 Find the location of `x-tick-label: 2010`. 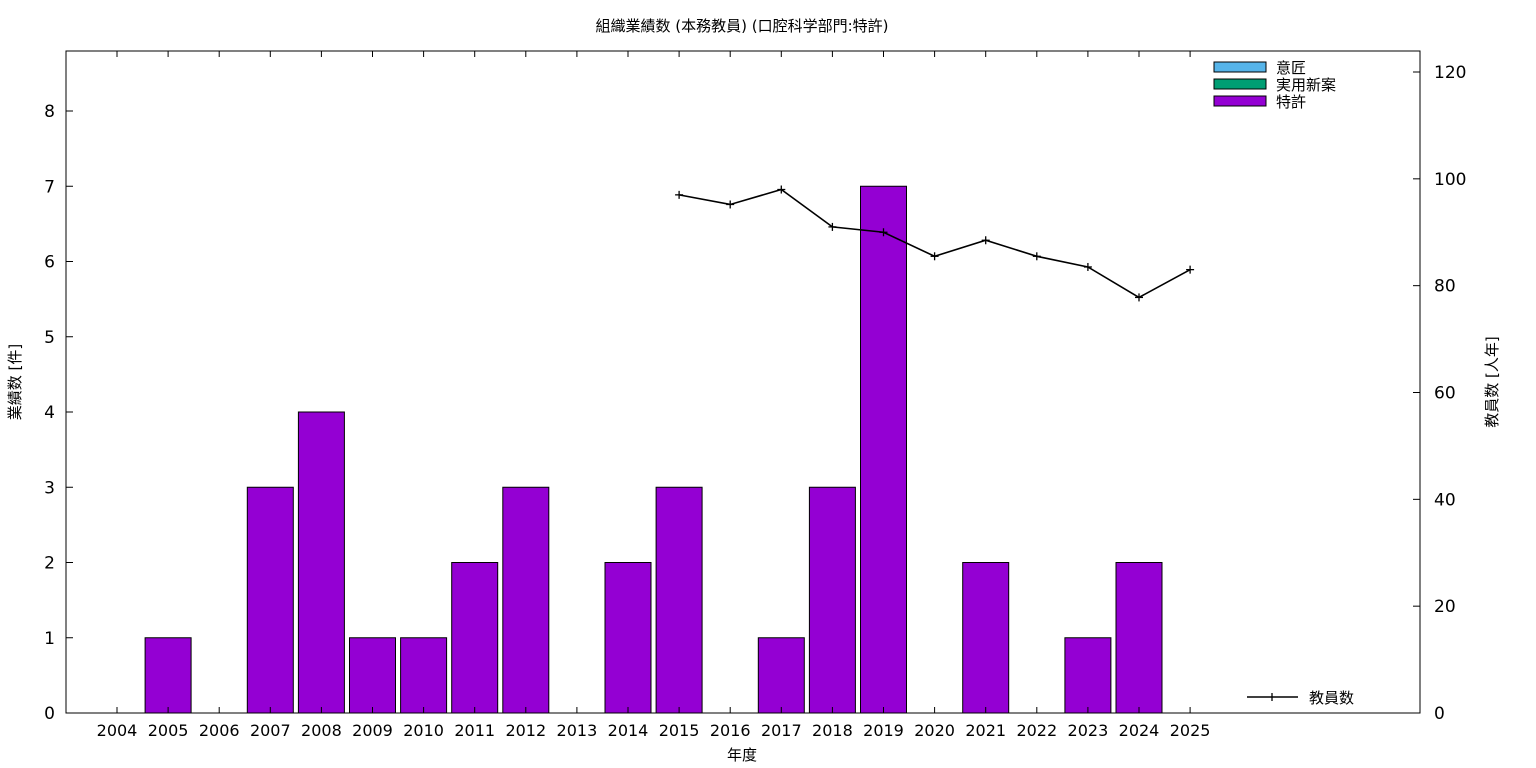

x-tick-label: 2010 is located at coordinates (423, 730).